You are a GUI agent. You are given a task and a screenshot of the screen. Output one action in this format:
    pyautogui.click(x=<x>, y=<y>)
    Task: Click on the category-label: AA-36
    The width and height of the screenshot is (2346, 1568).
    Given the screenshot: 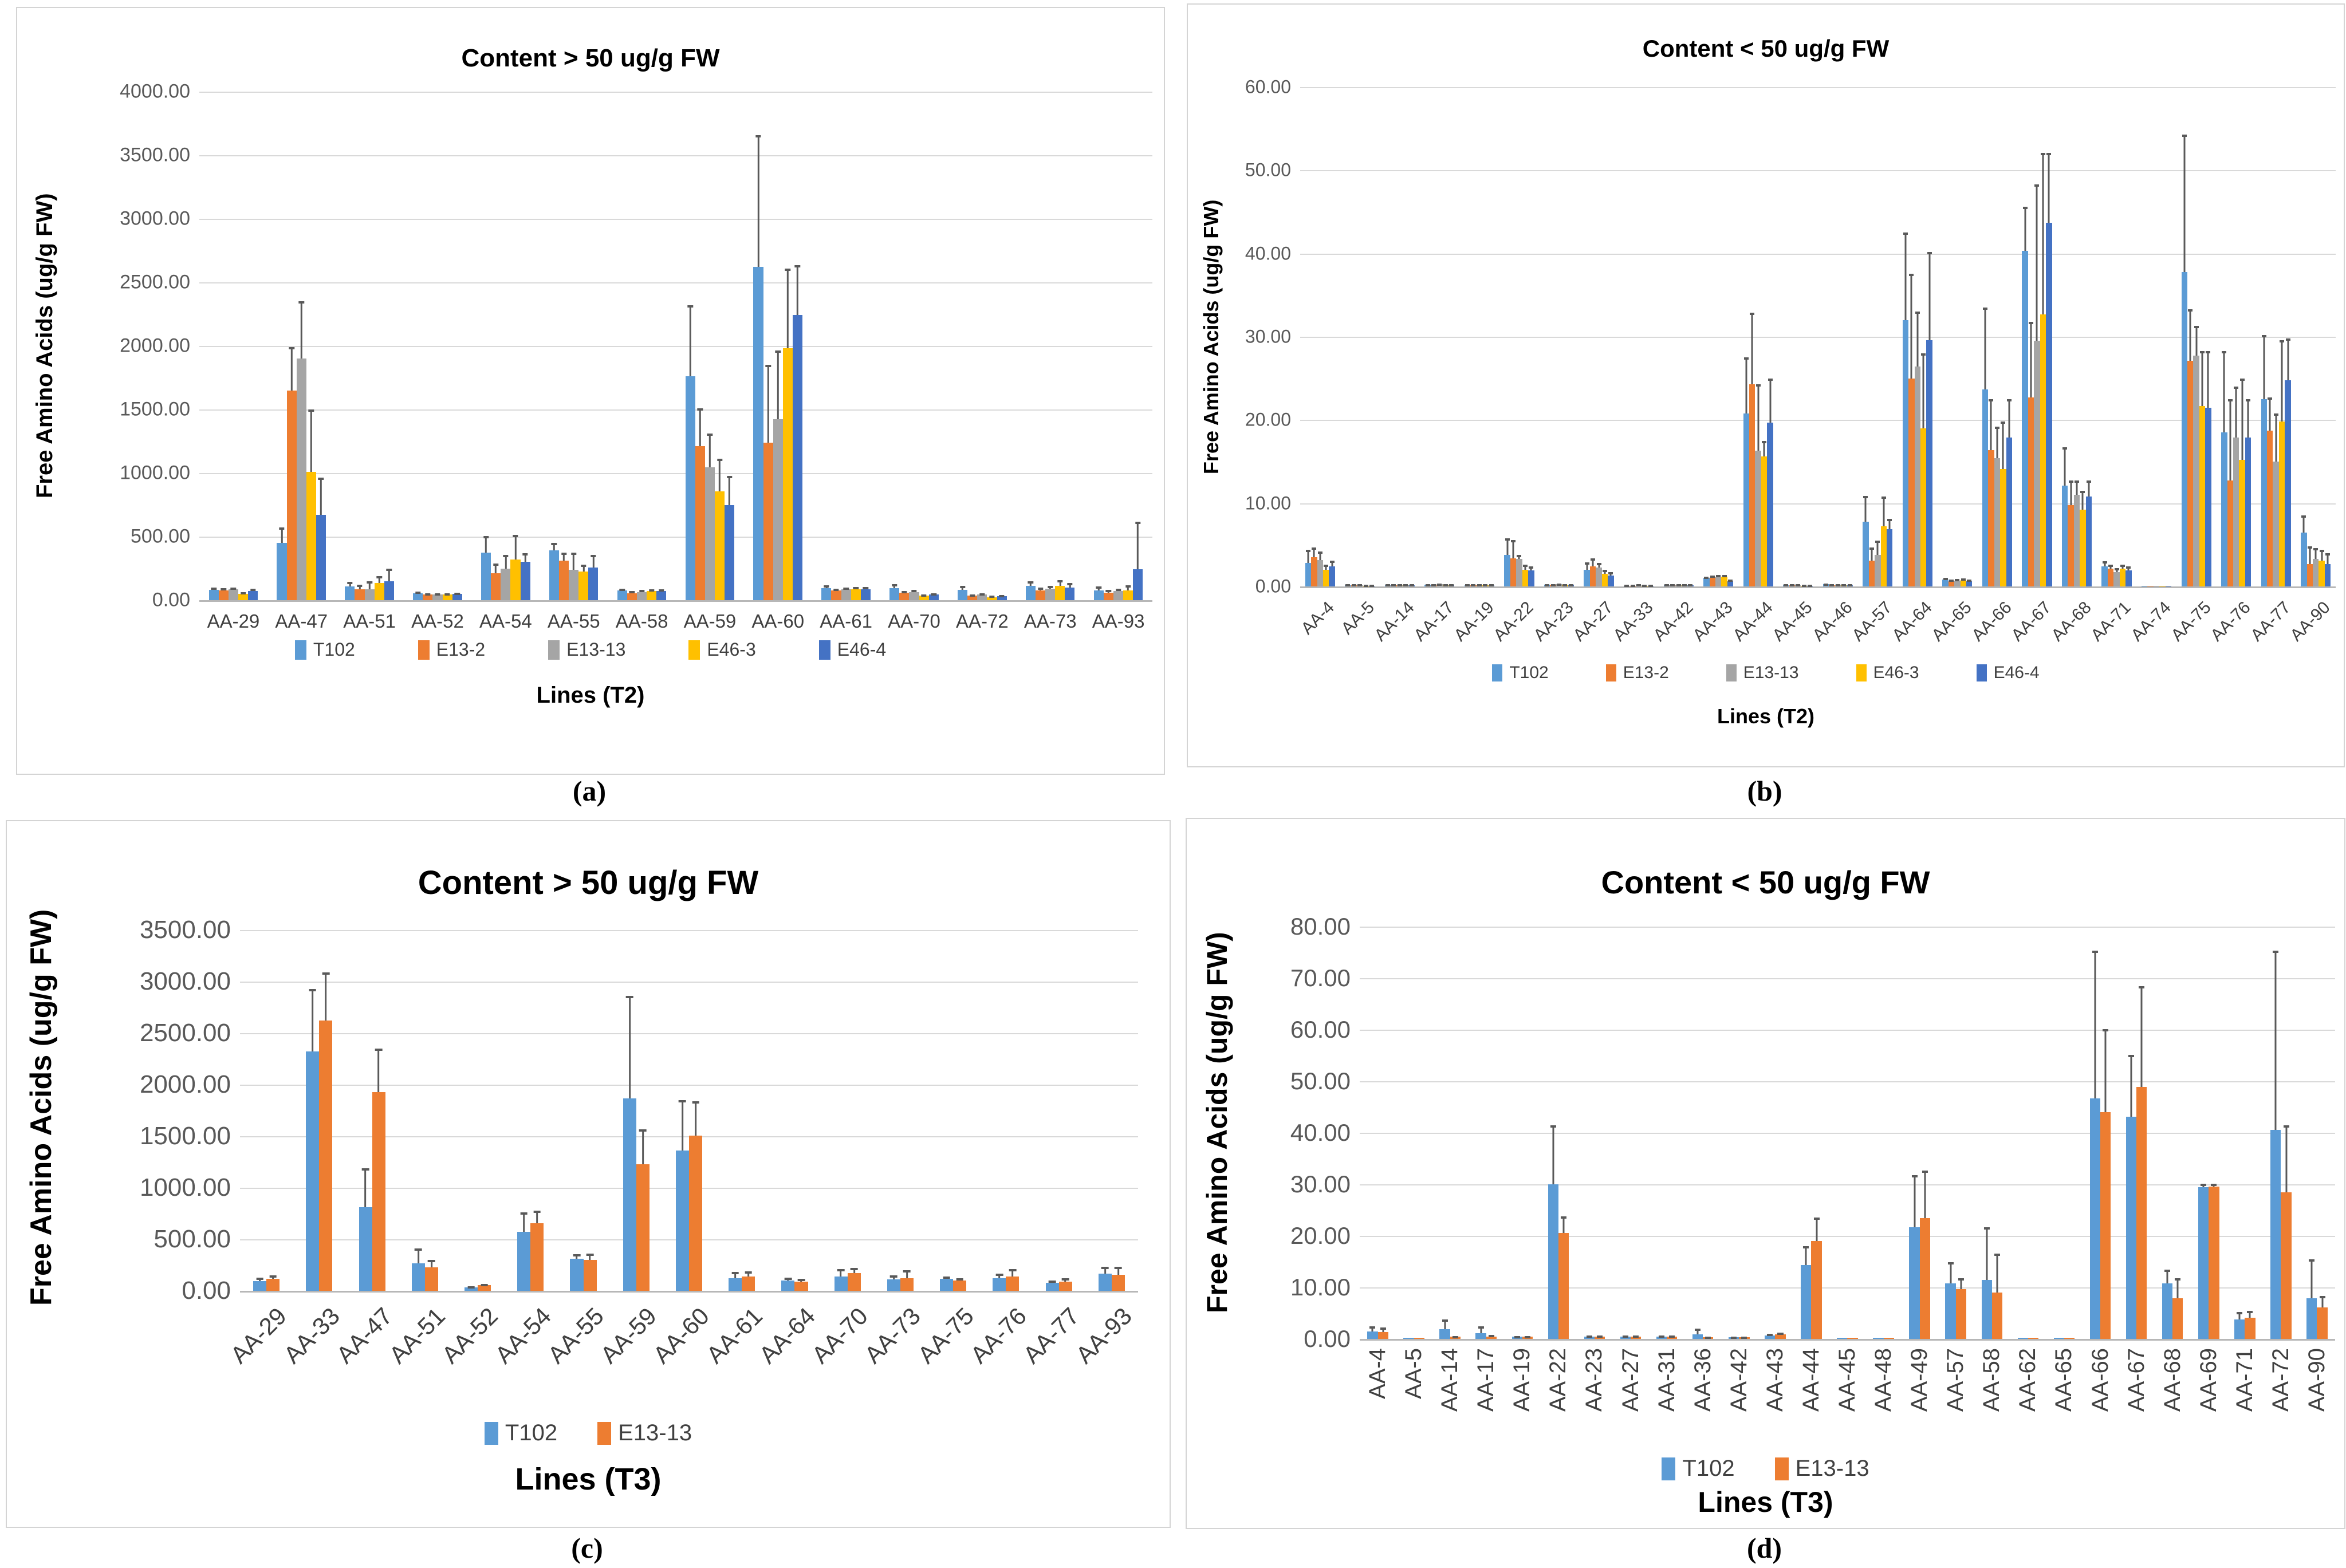 What is the action you would take?
    pyautogui.click(x=1703, y=1380)
    